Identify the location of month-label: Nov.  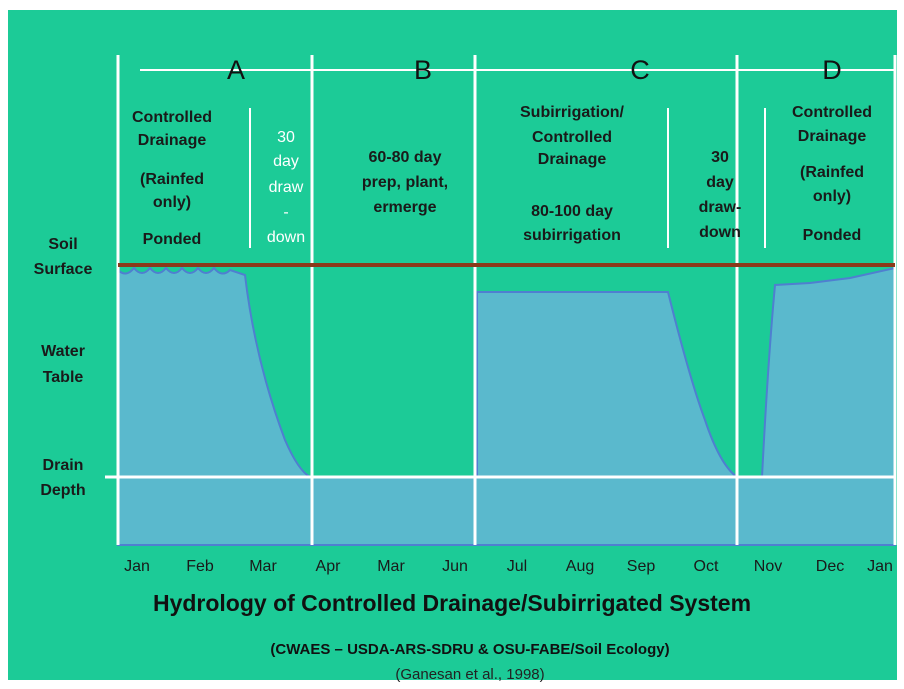
(768, 566).